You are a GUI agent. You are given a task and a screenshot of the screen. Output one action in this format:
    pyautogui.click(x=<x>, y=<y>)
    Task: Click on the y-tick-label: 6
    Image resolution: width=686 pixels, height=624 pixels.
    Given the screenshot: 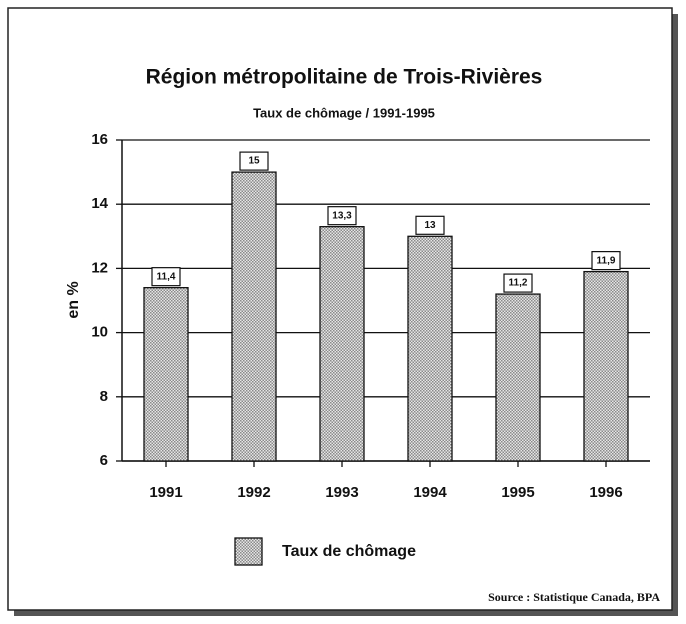 What is the action you would take?
    pyautogui.click(x=104, y=460)
    